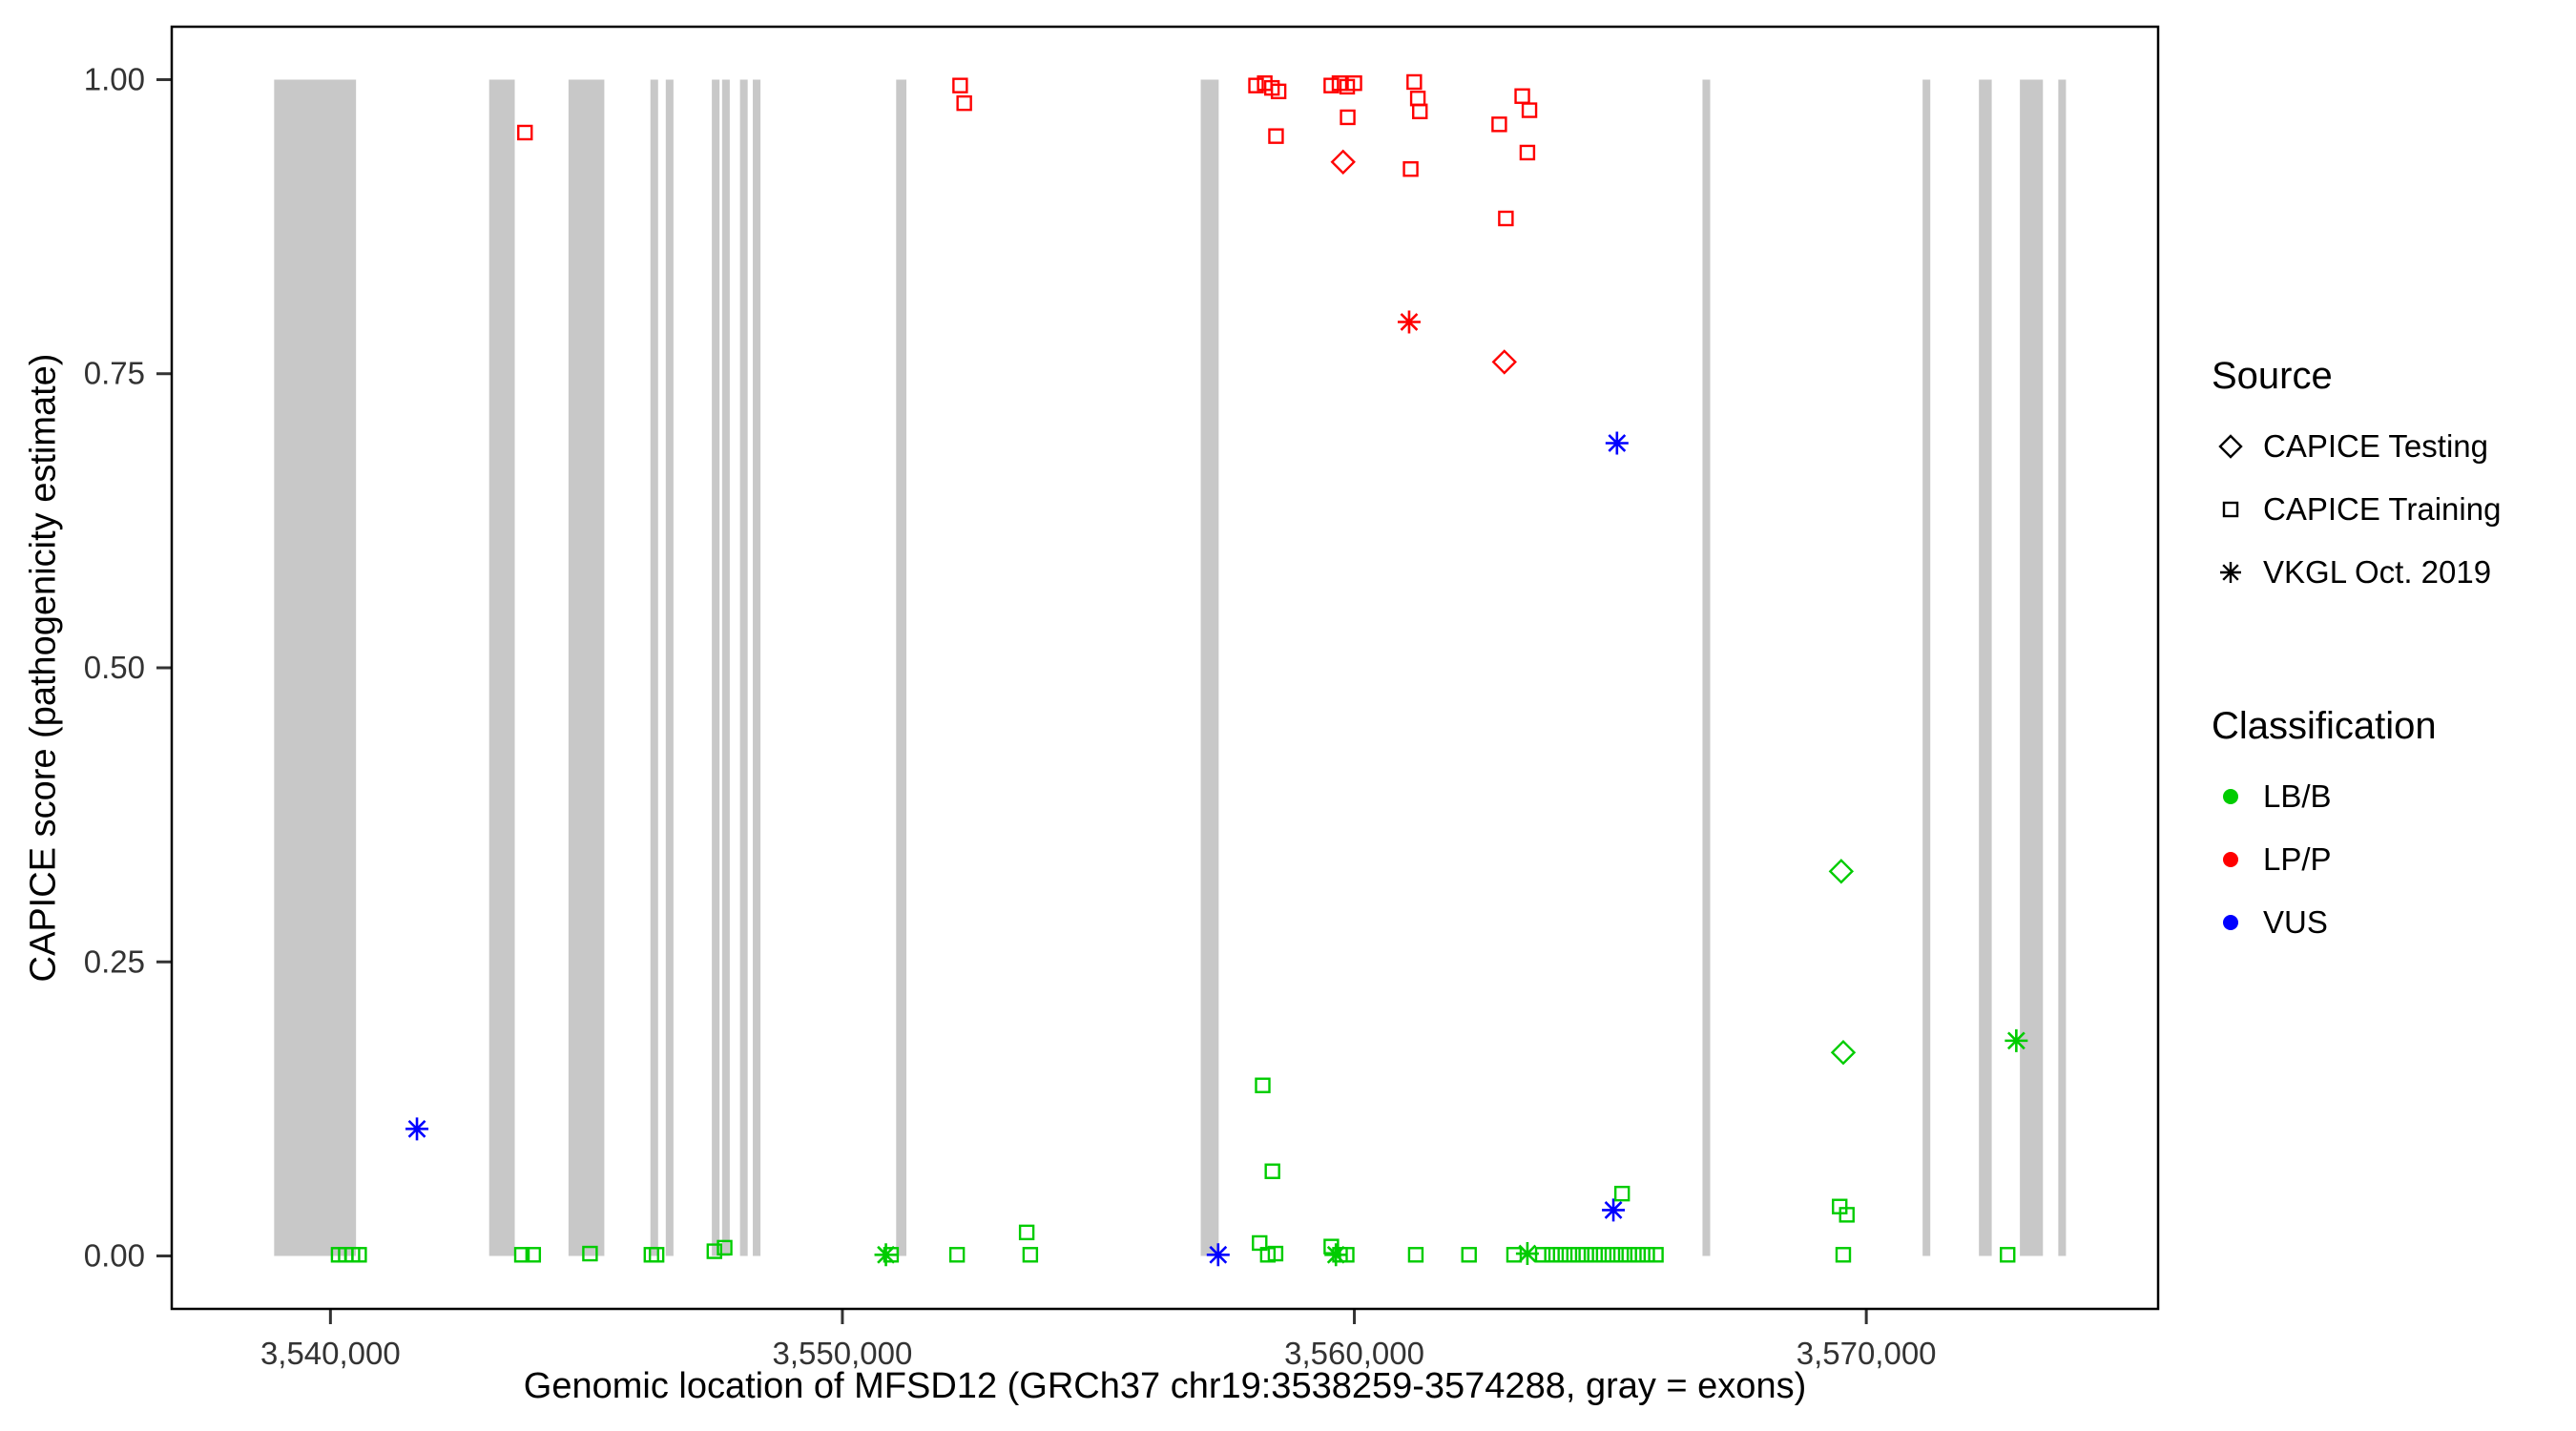 This screenshot has height=1431, width=2576. Describe the element at coordinates (114, 1256) in the screenshot. I see `y-tick-label: 0.00` at that location.